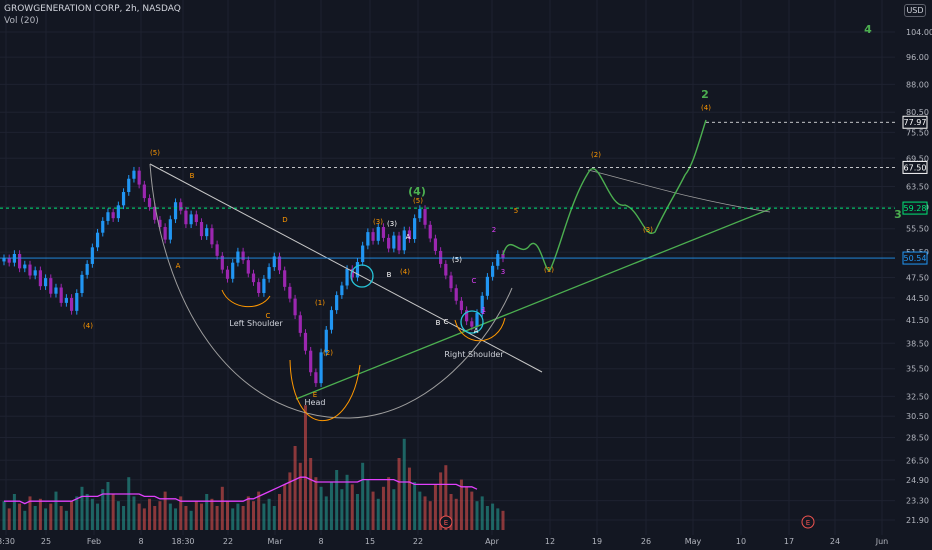 The width and height of the screenshot is (932, 550). What do you see at coordinates (917, 84) in the screenshot?
I see `price-tick-label: 88.00` at bounding box center [917, 84].